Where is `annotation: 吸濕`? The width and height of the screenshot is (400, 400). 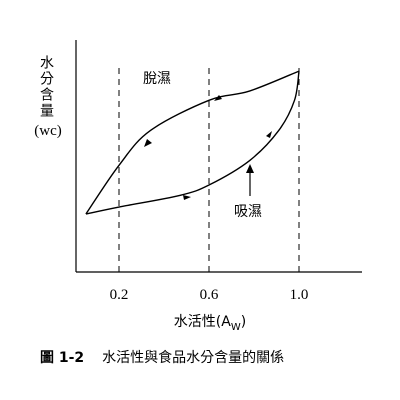 annotation: 吸濕 is located at coordinates (248, 212).